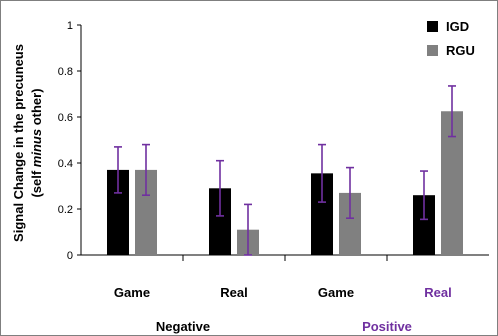  What do you see at coordinates (70, 256) in the screenshot?
I see `y-tick-label: 0` at bounding box center [70, 256].